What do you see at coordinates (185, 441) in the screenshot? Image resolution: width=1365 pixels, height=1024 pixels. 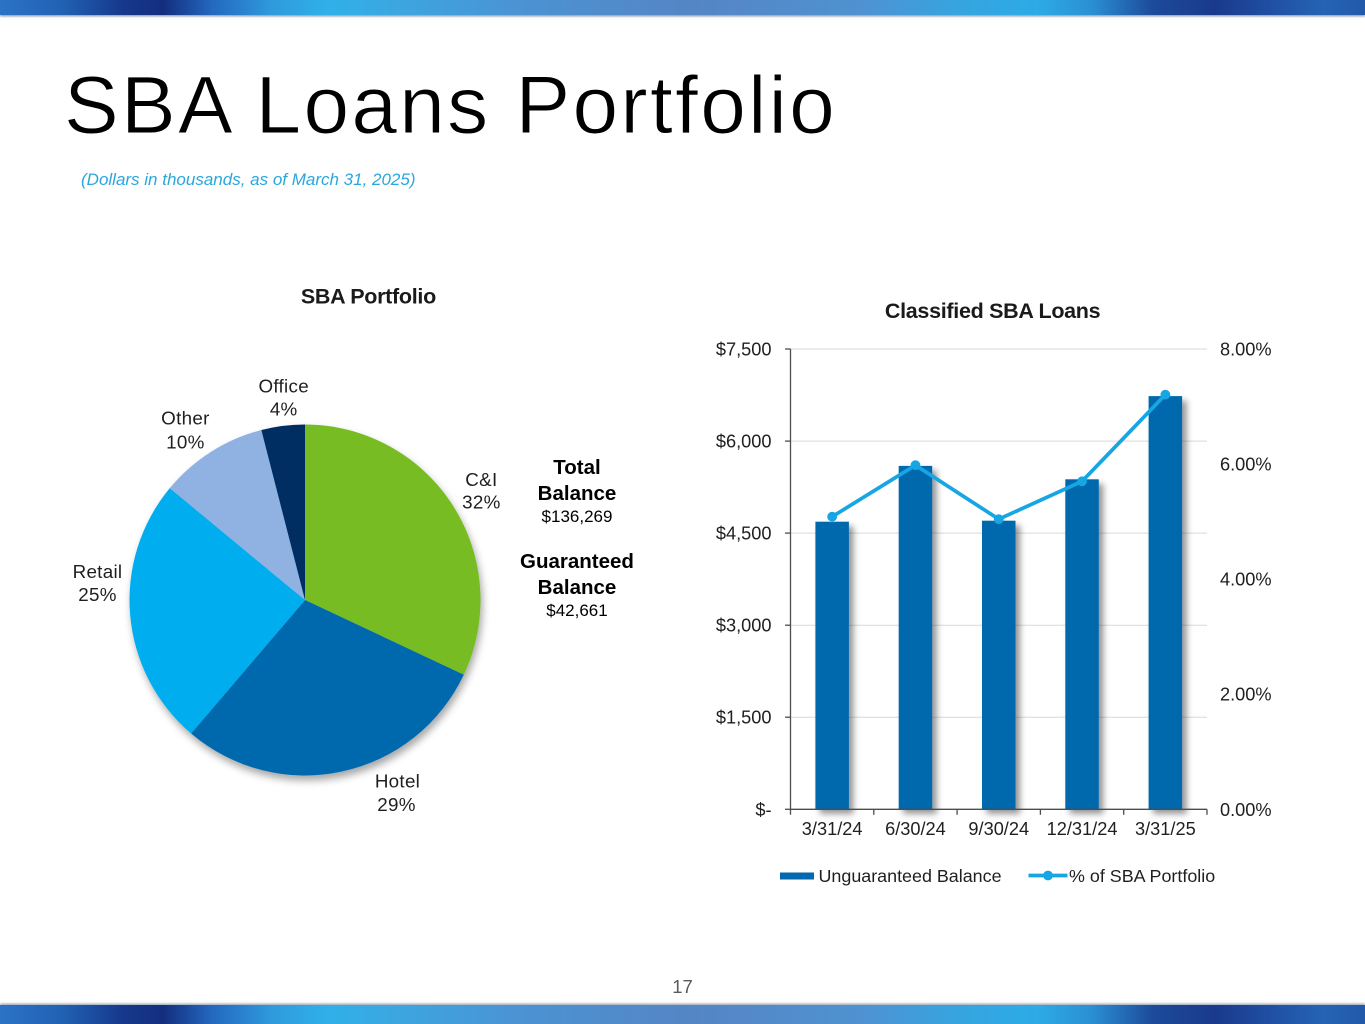 I see `svg-text: 10%` at bounding box center [185, 441].